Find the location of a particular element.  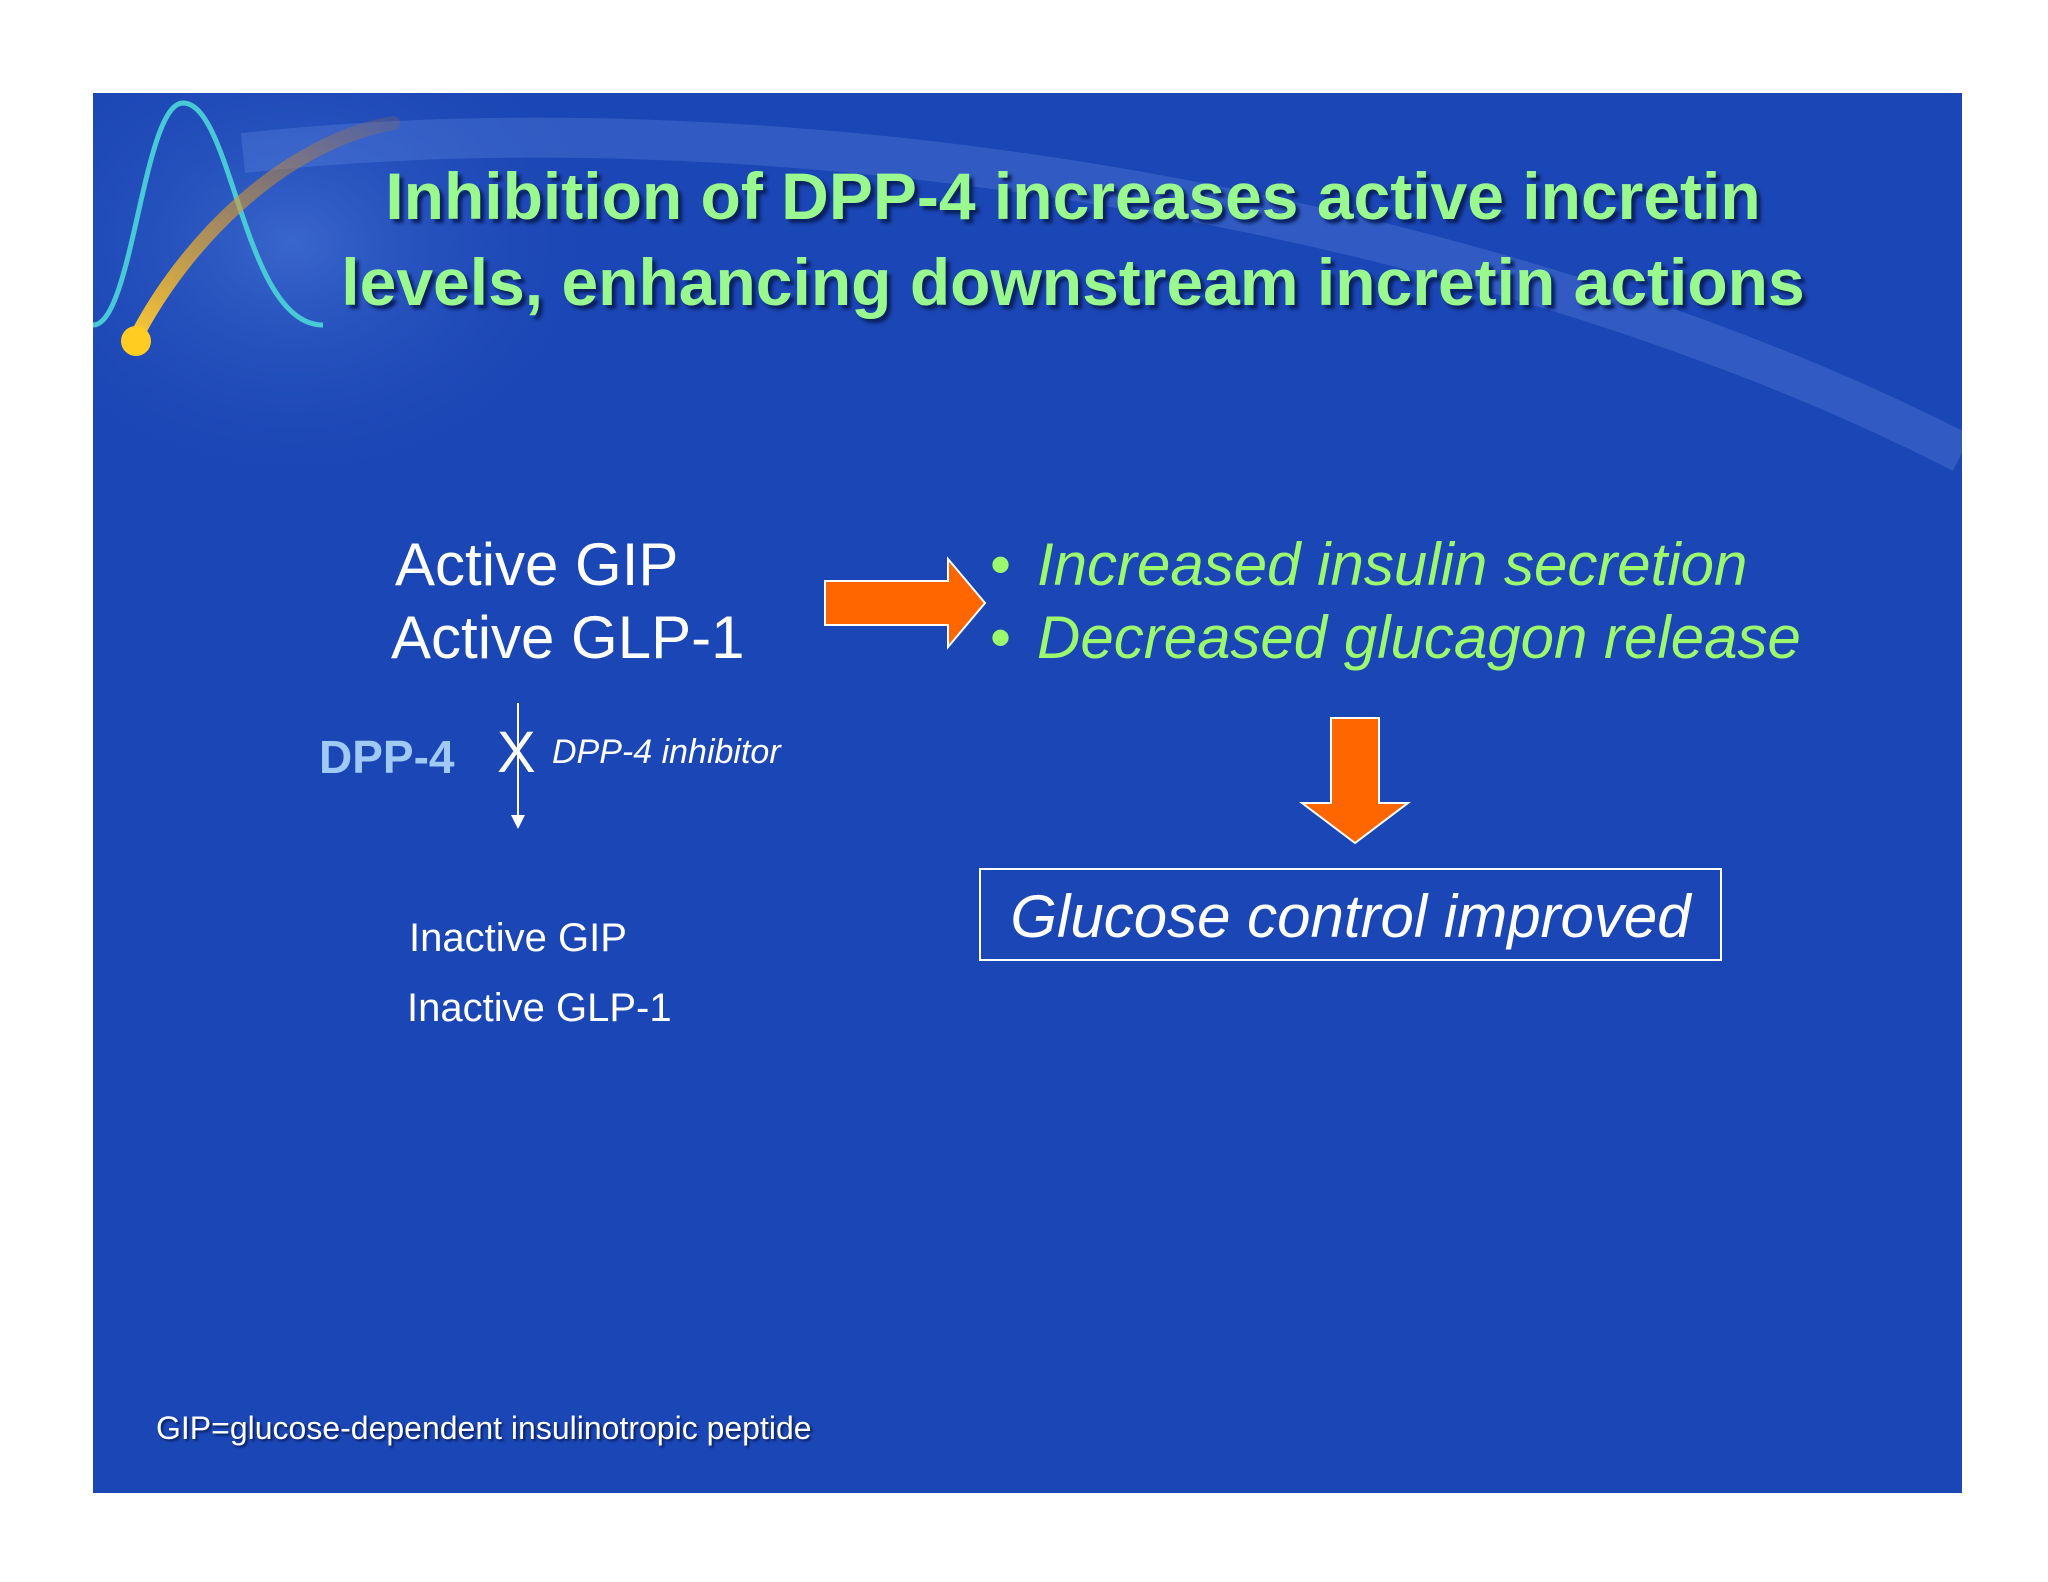

down-arrow-icon is located at coordinates (1355, 781).